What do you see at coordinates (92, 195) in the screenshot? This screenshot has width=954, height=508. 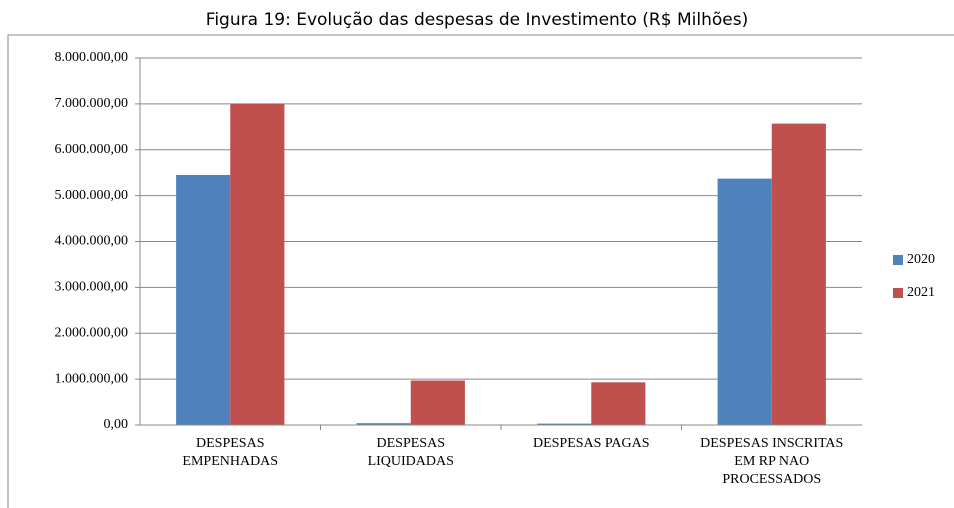 I see `y-tick-label: 5.000.000,00` at bounding box center [92, 195].